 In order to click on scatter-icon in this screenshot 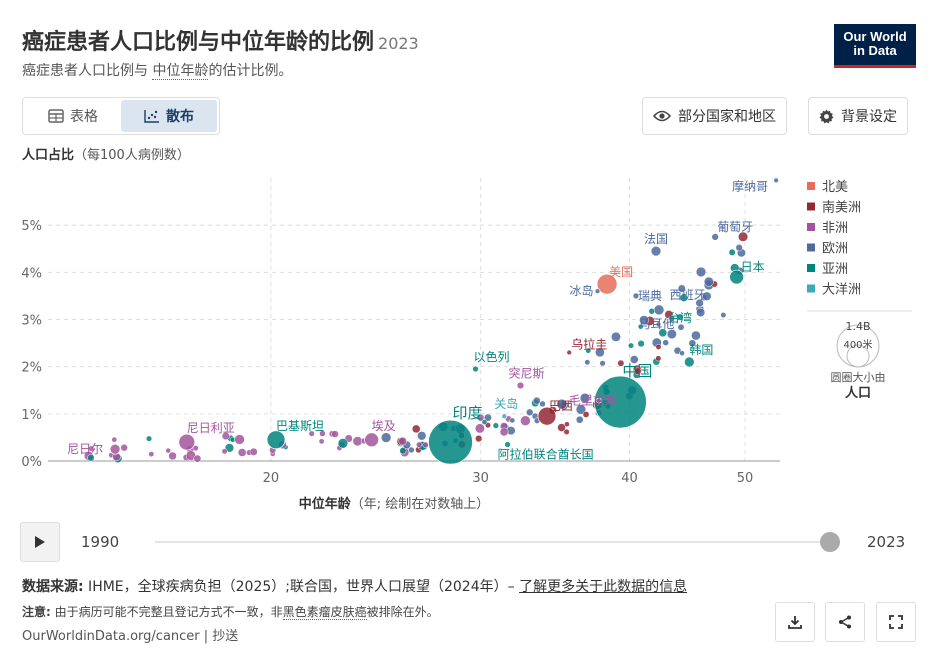, I will do `click(151, 116)`.